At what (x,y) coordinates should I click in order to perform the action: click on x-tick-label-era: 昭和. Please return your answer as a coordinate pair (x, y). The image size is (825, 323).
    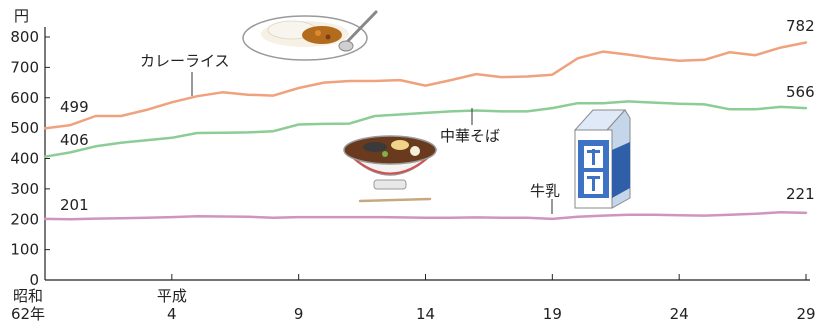
    Looking at the image, I should click on (28, 296).